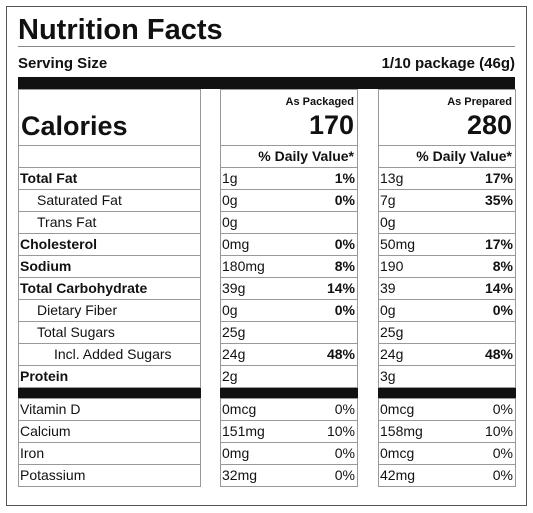 This screenshot has width=533, height=513. What do you see at coordinates (479, 102) in the screenshot?
I see `column-label: As Prepared` at bounding box center [479, 102].